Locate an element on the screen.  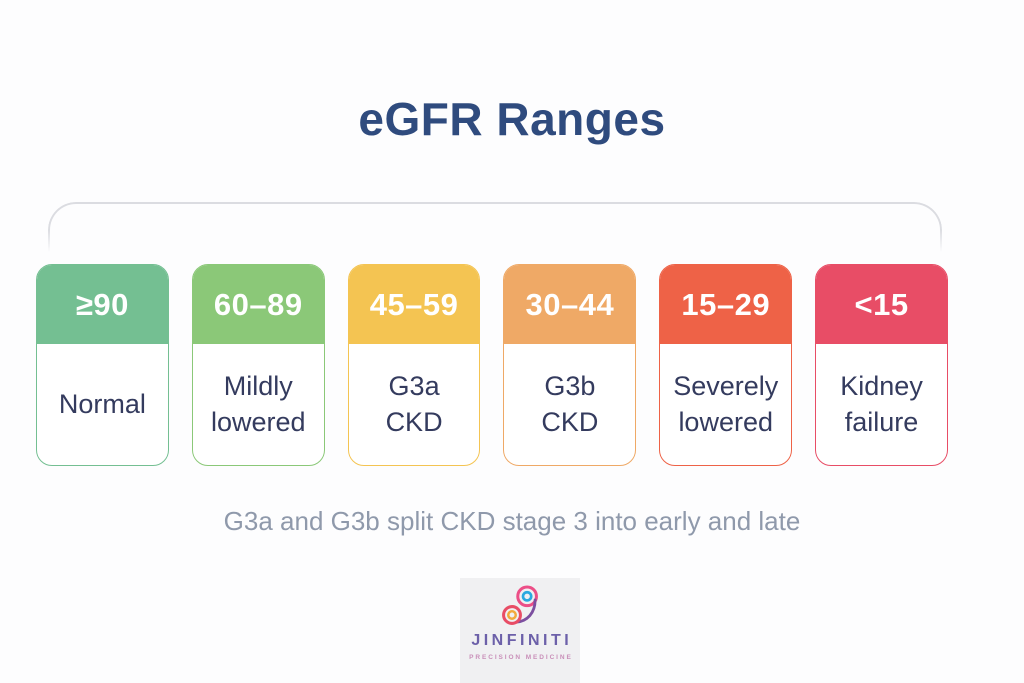
egfr-card-severely-lowered: 15–29 Severely lowered is located at coordinates (726, 365).